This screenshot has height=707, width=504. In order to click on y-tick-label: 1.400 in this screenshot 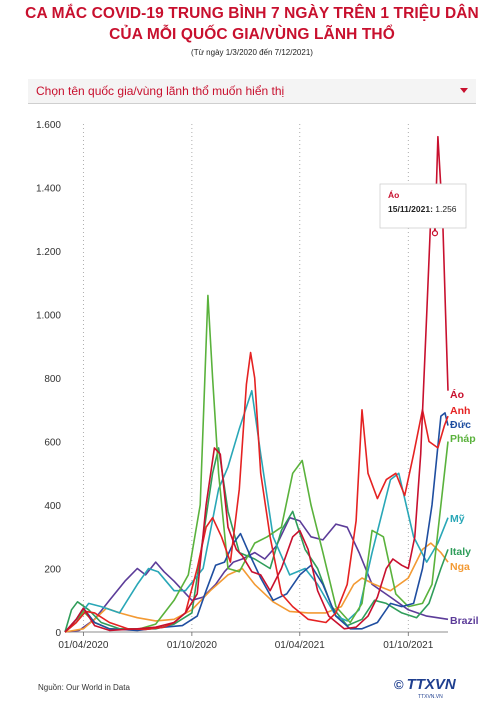, I will do `click(48, 189)`.